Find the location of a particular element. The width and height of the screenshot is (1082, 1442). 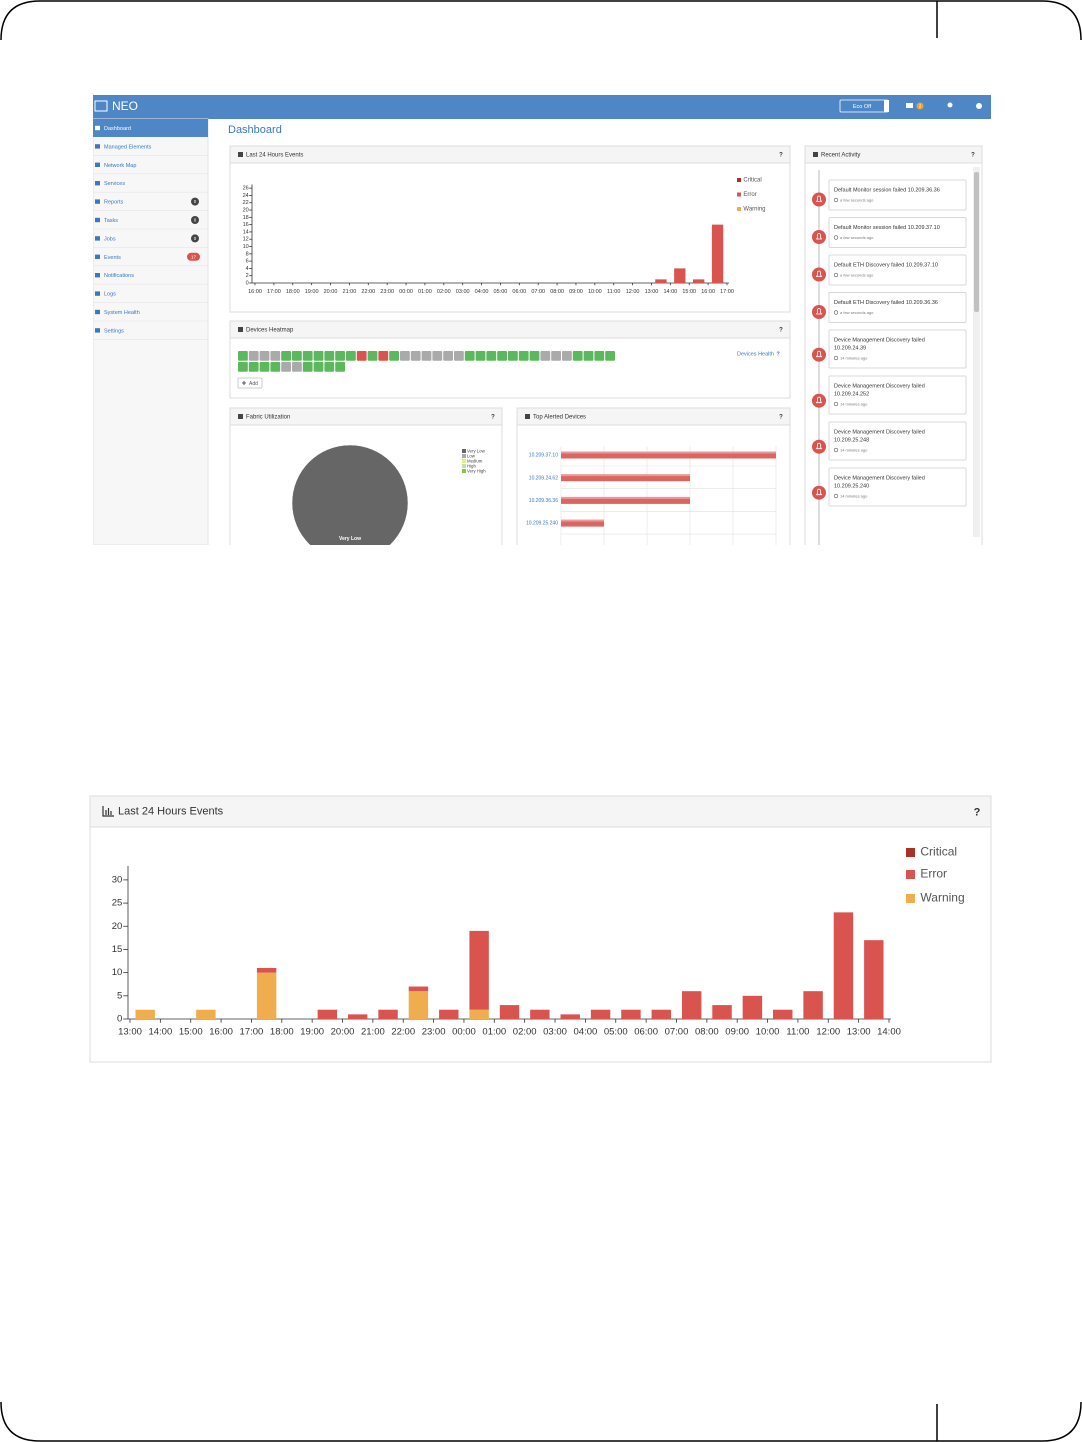

y-tick-label: 5 is located at coordinates (119, 995).